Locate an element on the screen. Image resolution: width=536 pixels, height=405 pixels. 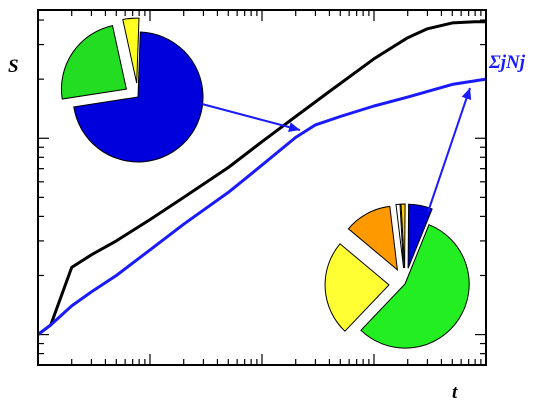
pie-top-left is located at coordinates (132, 90).